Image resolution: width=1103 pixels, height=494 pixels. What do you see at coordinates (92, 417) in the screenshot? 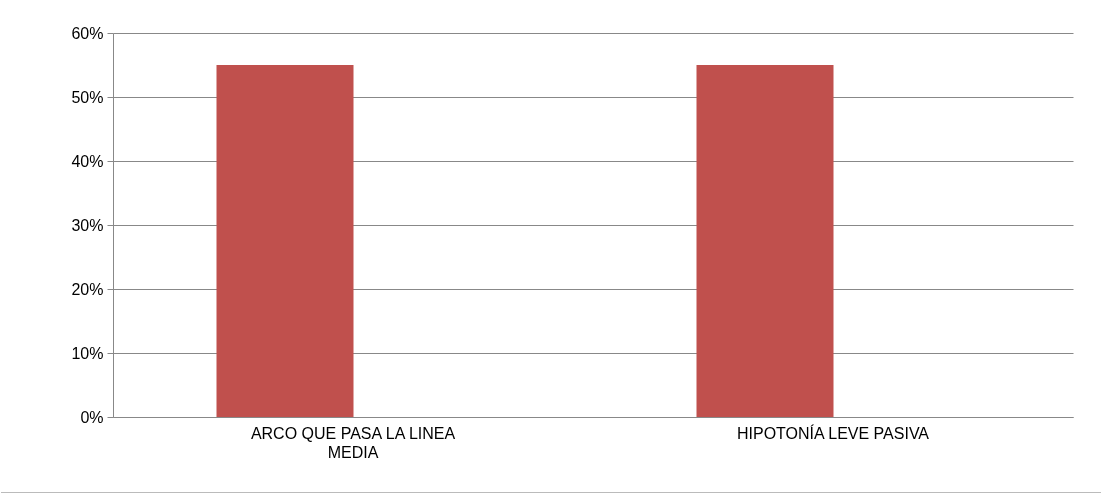
I see `y-tick-label: 0%` at bounding box center [92, 417].